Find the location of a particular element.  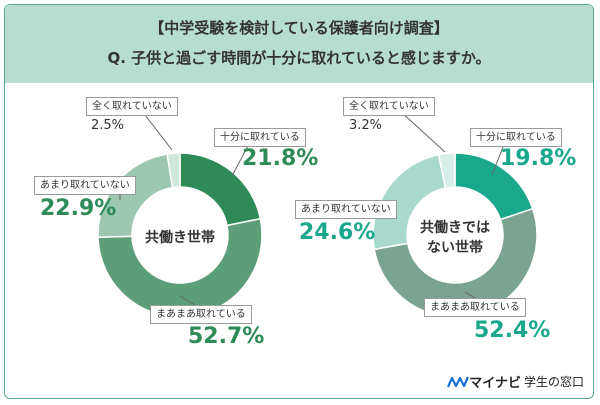

right-value-little: 24.6% is located at coordinates (337, 232).